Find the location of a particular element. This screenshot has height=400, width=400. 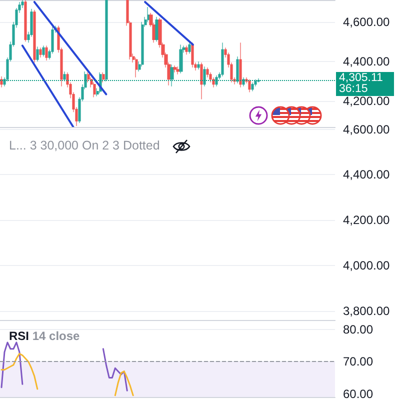

y-tick-label: 60.00 is located at coordinates (358, 393).